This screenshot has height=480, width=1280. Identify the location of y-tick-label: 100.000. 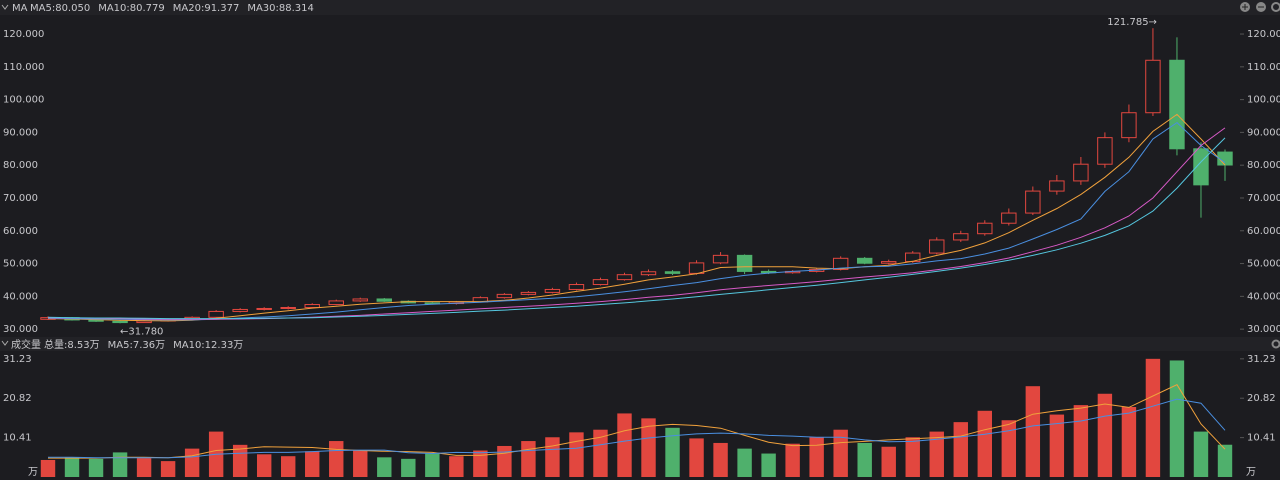
(1263, 100).